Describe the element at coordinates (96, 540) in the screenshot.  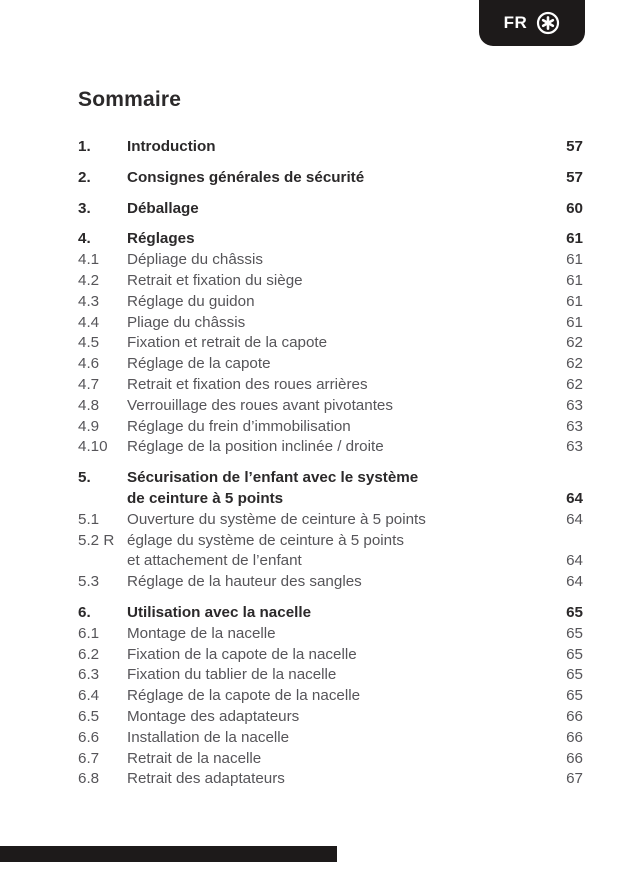
I see `toc-row-number: 5.2 R` at that location.